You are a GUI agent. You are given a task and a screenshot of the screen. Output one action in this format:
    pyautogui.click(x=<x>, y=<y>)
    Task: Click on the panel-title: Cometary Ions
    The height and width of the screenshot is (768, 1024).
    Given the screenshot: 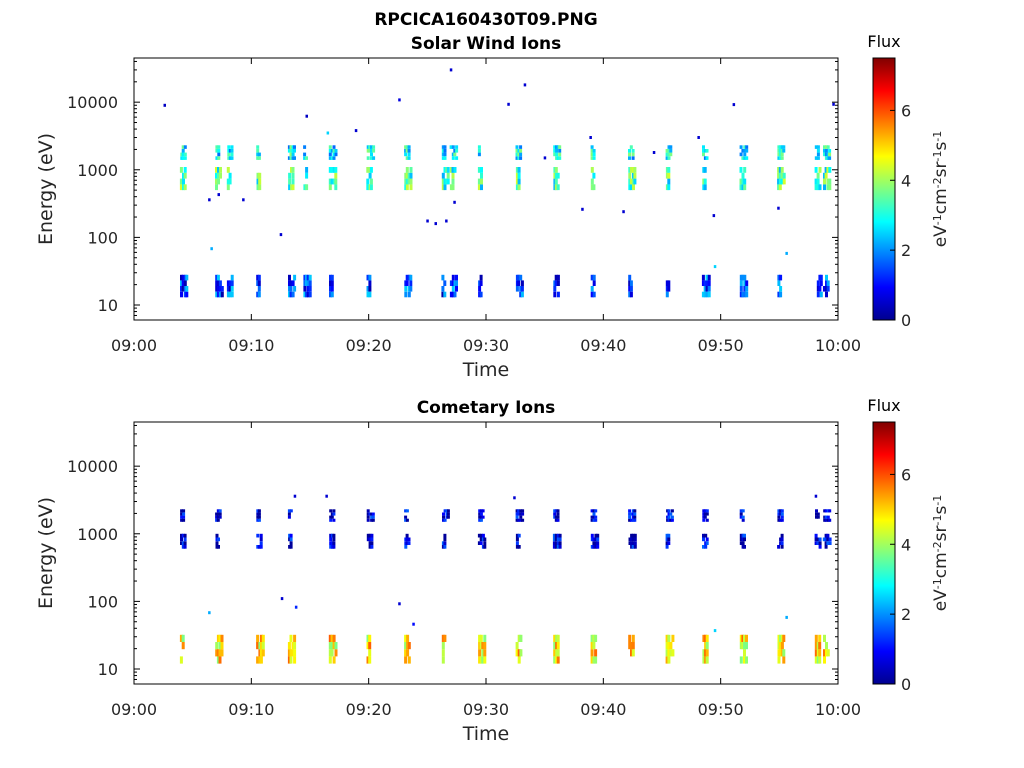 What is the action you would take?
    pyautogui.click(x=486, y=408)
    